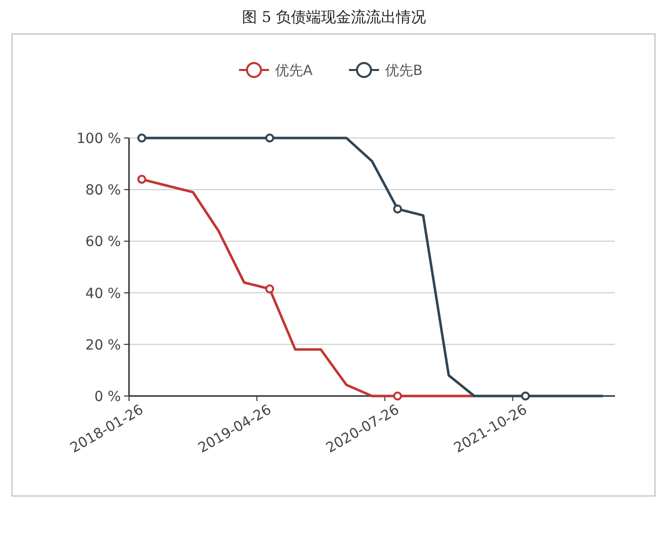 This screenshot has width=668, height=547. What do you see at coordinates (103, 242) in the screenshot?
I see `y-tick-label: 60 %` at bounding box center [103, 242].